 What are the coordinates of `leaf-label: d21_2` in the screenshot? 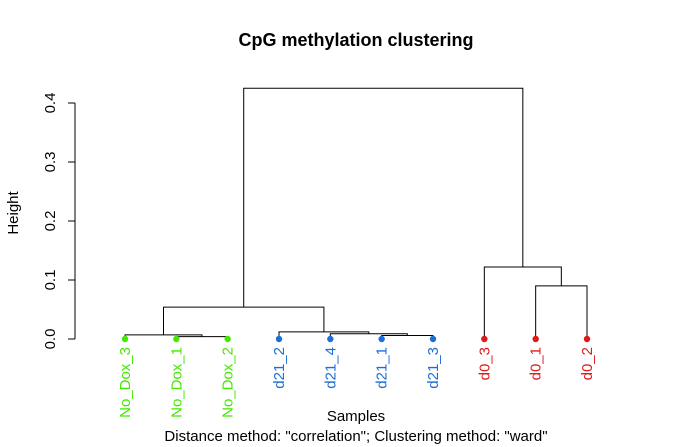 It's located at (279, 368).